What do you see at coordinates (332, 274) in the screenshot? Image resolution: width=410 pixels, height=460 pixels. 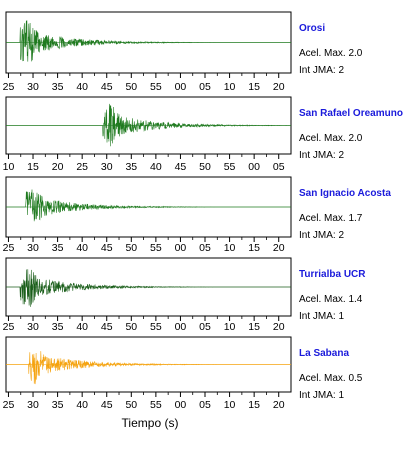 I see `station-name: Turrialba UCR` at bounding box center [332, 274].